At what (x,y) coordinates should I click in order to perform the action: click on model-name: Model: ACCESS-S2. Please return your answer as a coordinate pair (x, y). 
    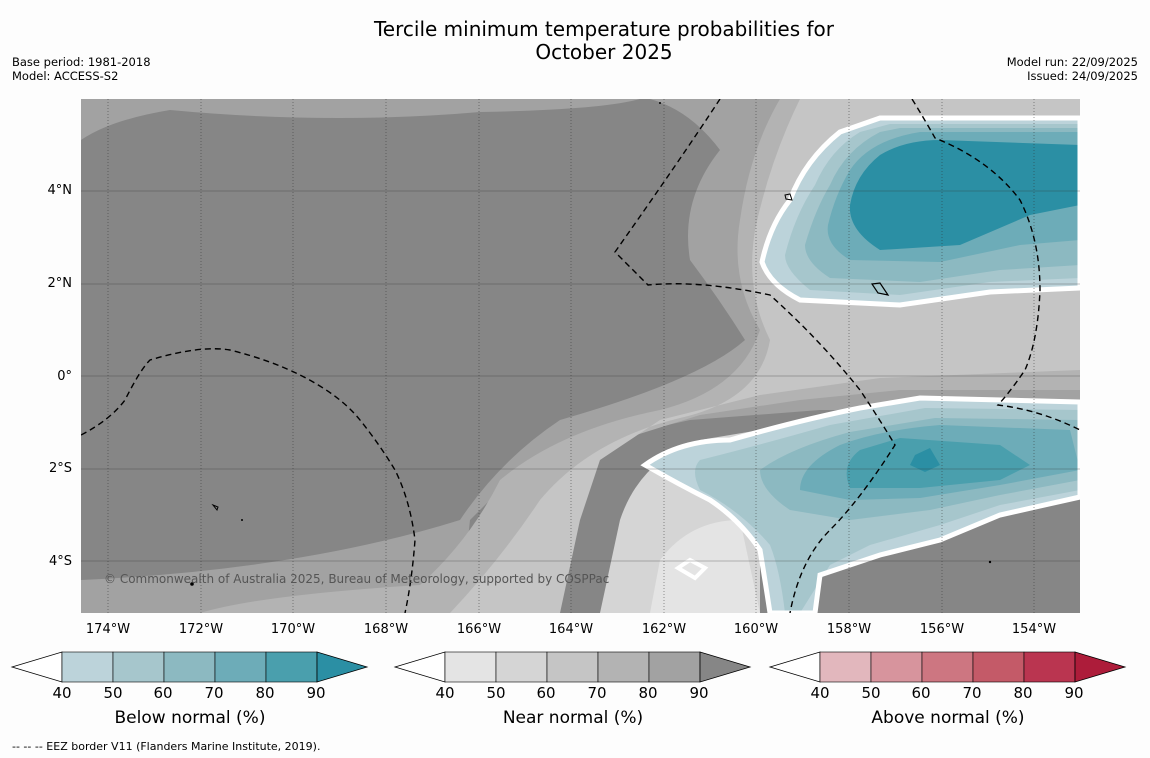
    Looking at the image, I should click on (65, 76).